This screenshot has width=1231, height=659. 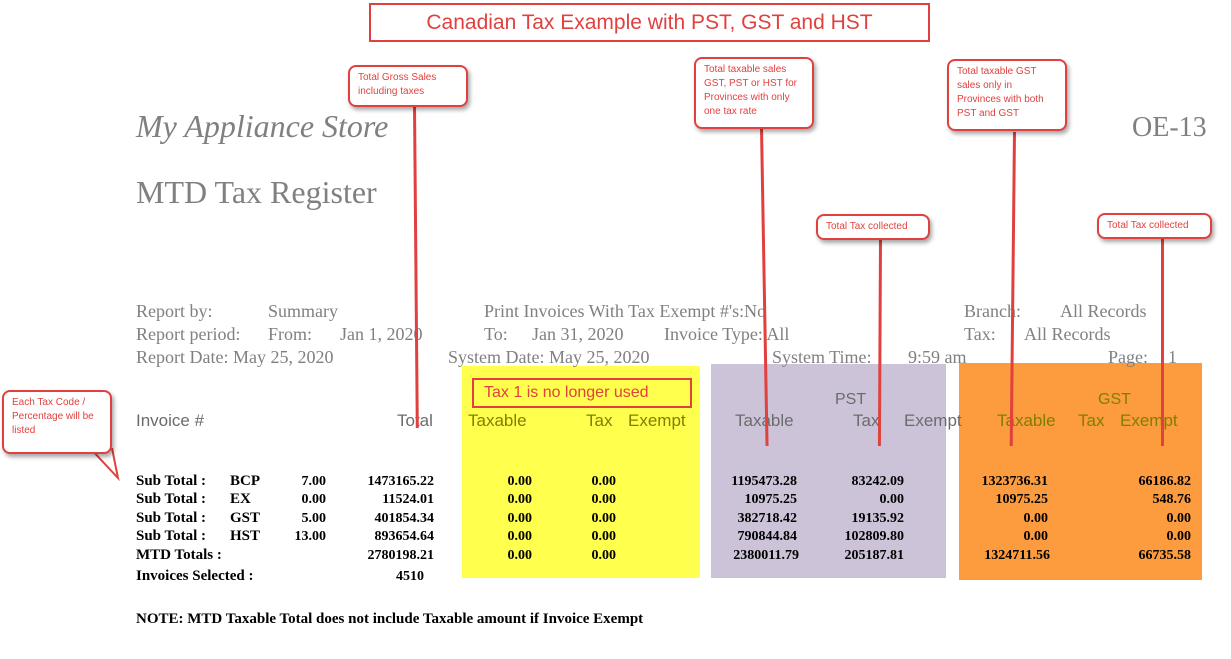 I want to click on row-tax-code: EX, so click(x=240, y=499).